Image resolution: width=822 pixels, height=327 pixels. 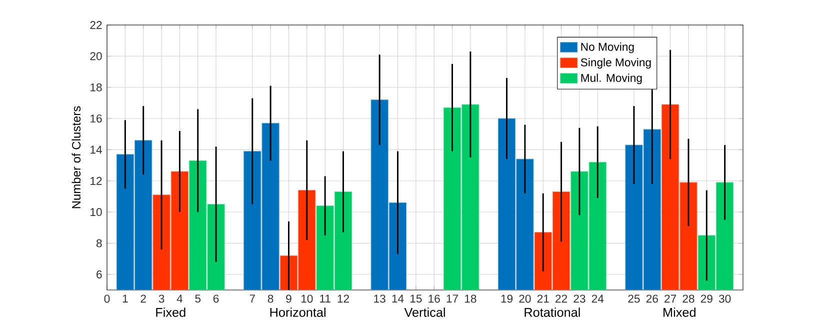 What do you see at coordinates (552, 312) in the screenshot?
I see `text: Rotational` at bounding box center [552, 312].